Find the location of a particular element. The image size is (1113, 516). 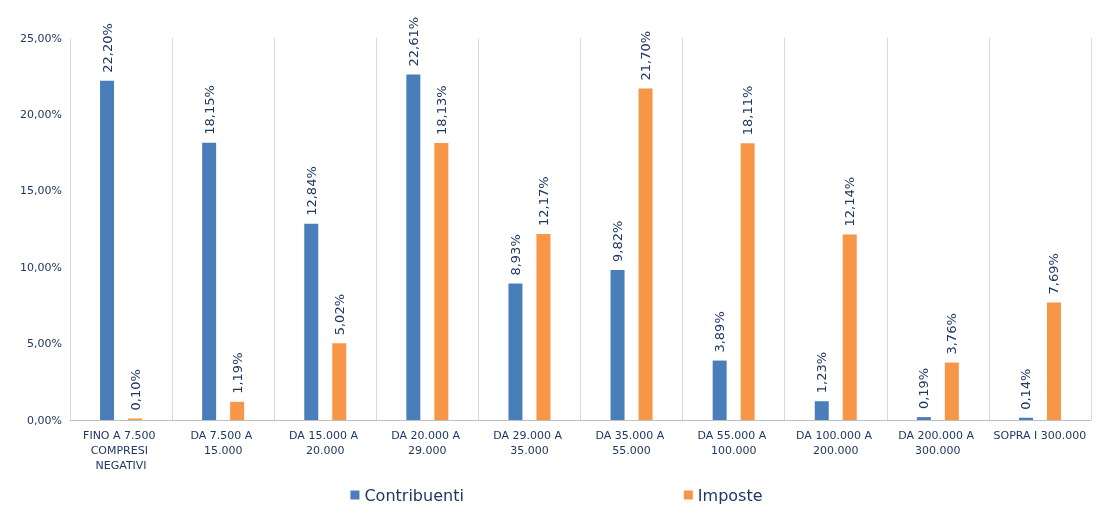

data-label: 5,02% is located at coordinates (339, 314).